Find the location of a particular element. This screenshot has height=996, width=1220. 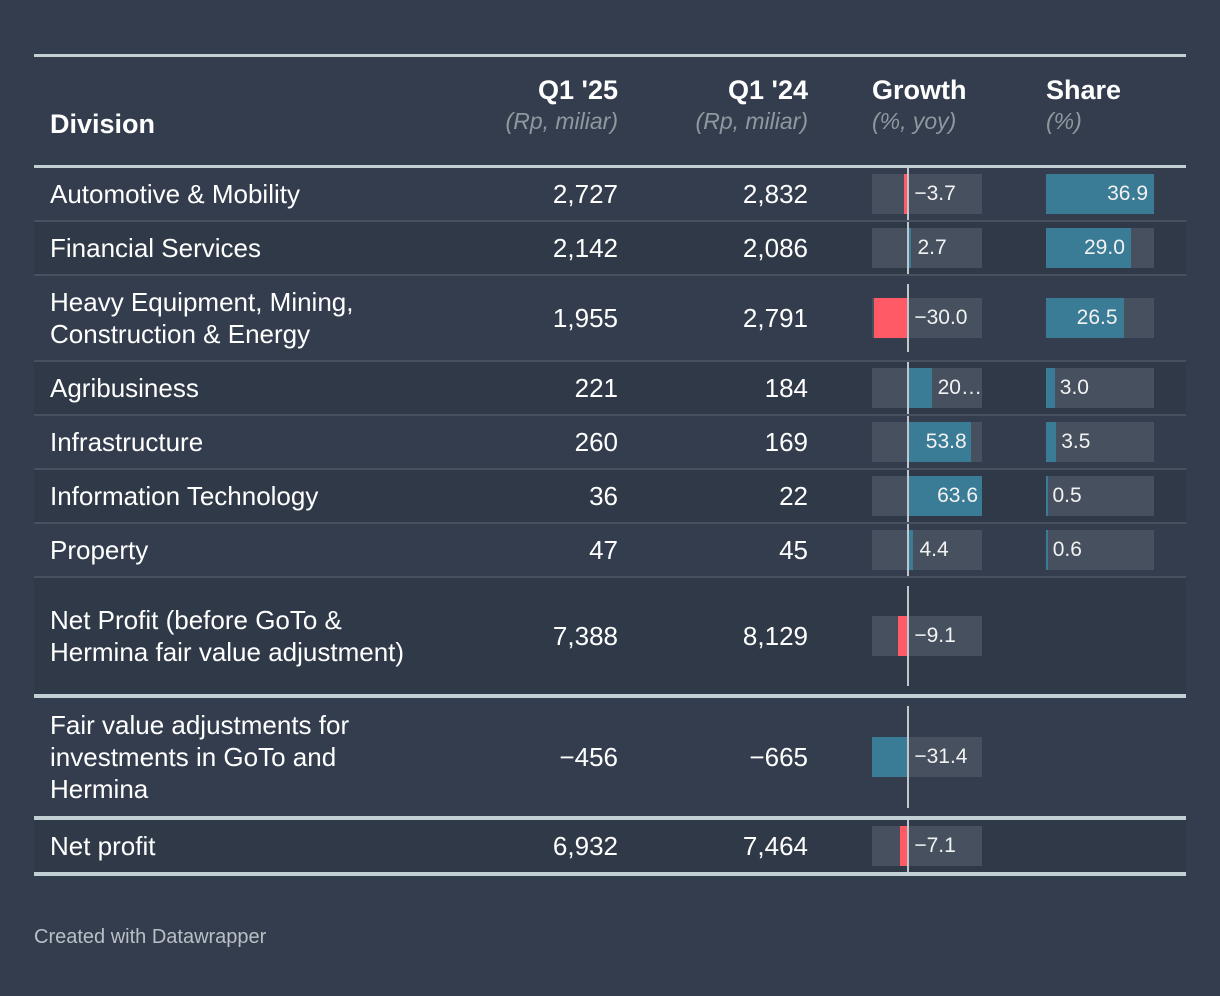

value-q1-24: 184 is located at coordinates (786, 388).